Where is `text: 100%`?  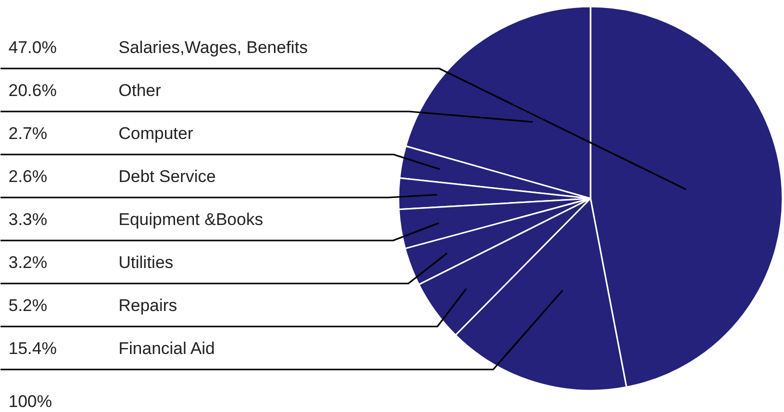 text: 100% is located at coordinates (30, 401).